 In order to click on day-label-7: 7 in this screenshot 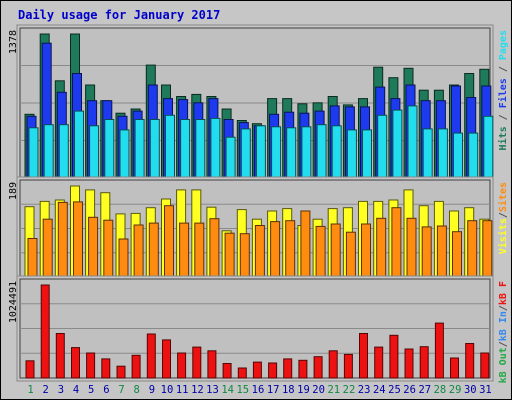, I will do `click(121, 390)`.